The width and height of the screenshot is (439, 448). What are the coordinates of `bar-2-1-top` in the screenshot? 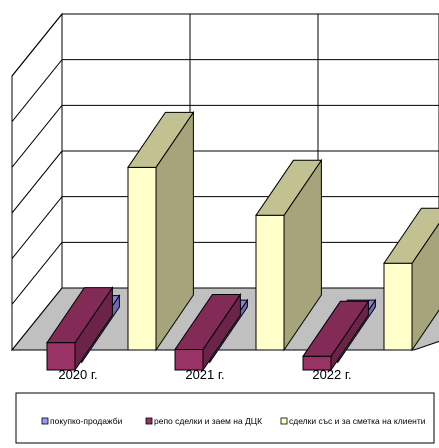 It's located at (289, 187).